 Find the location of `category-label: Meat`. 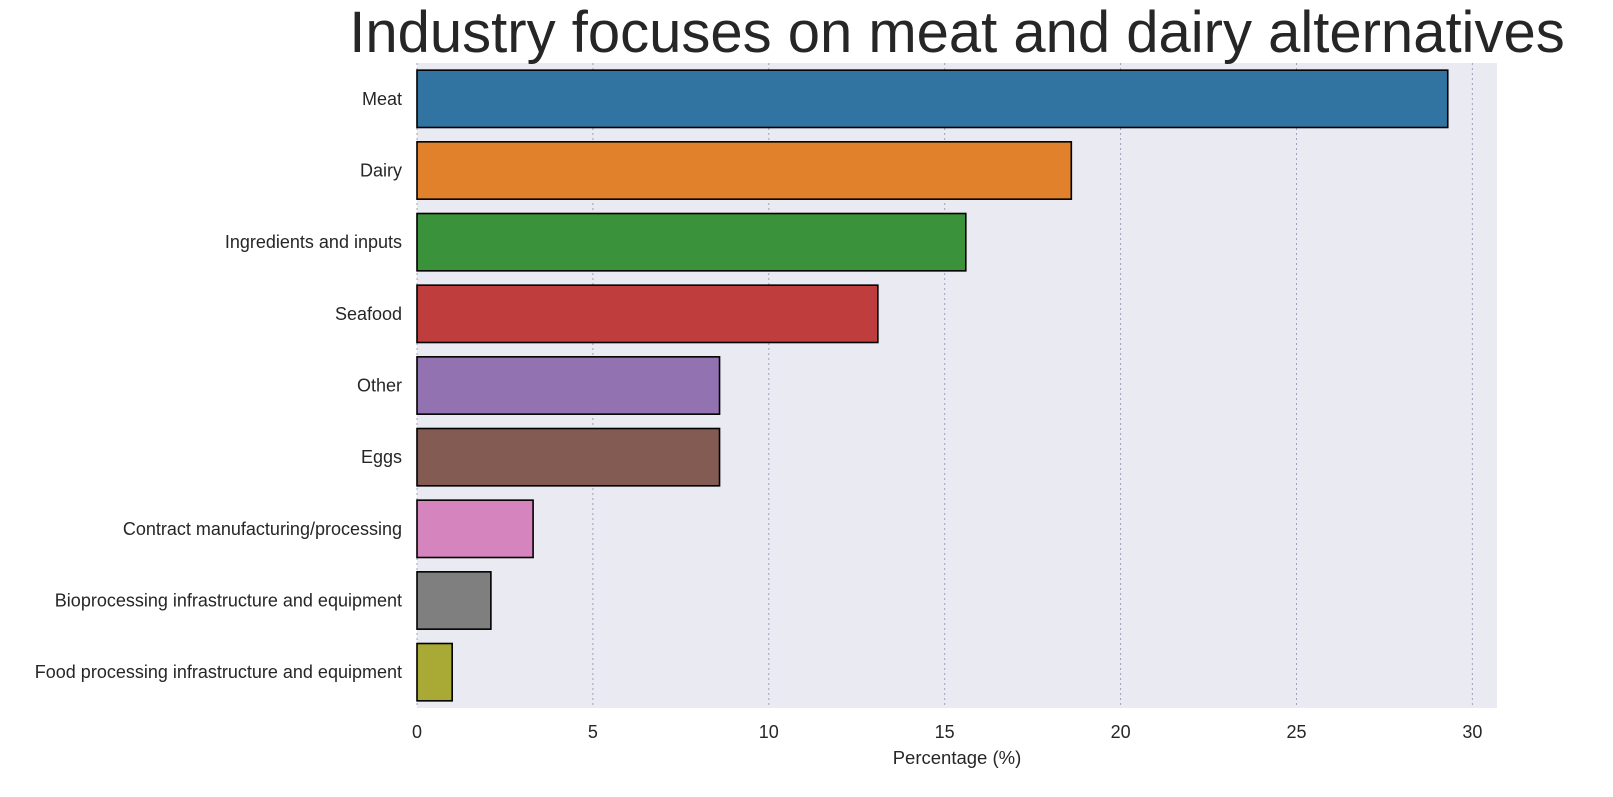

category-label: Meat is located at coordinates (382, 99).